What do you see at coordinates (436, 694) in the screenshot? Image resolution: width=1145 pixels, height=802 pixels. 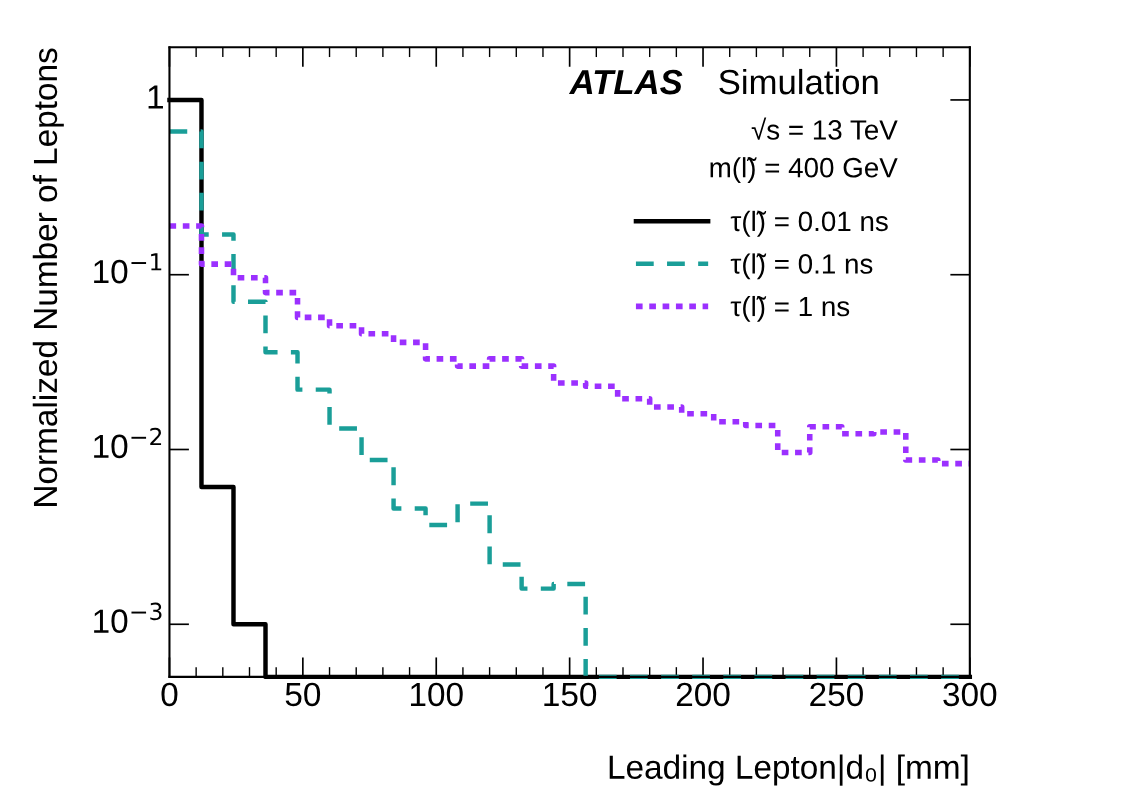 I see `x-tick-label: 100` at bounding box center [436, 694].